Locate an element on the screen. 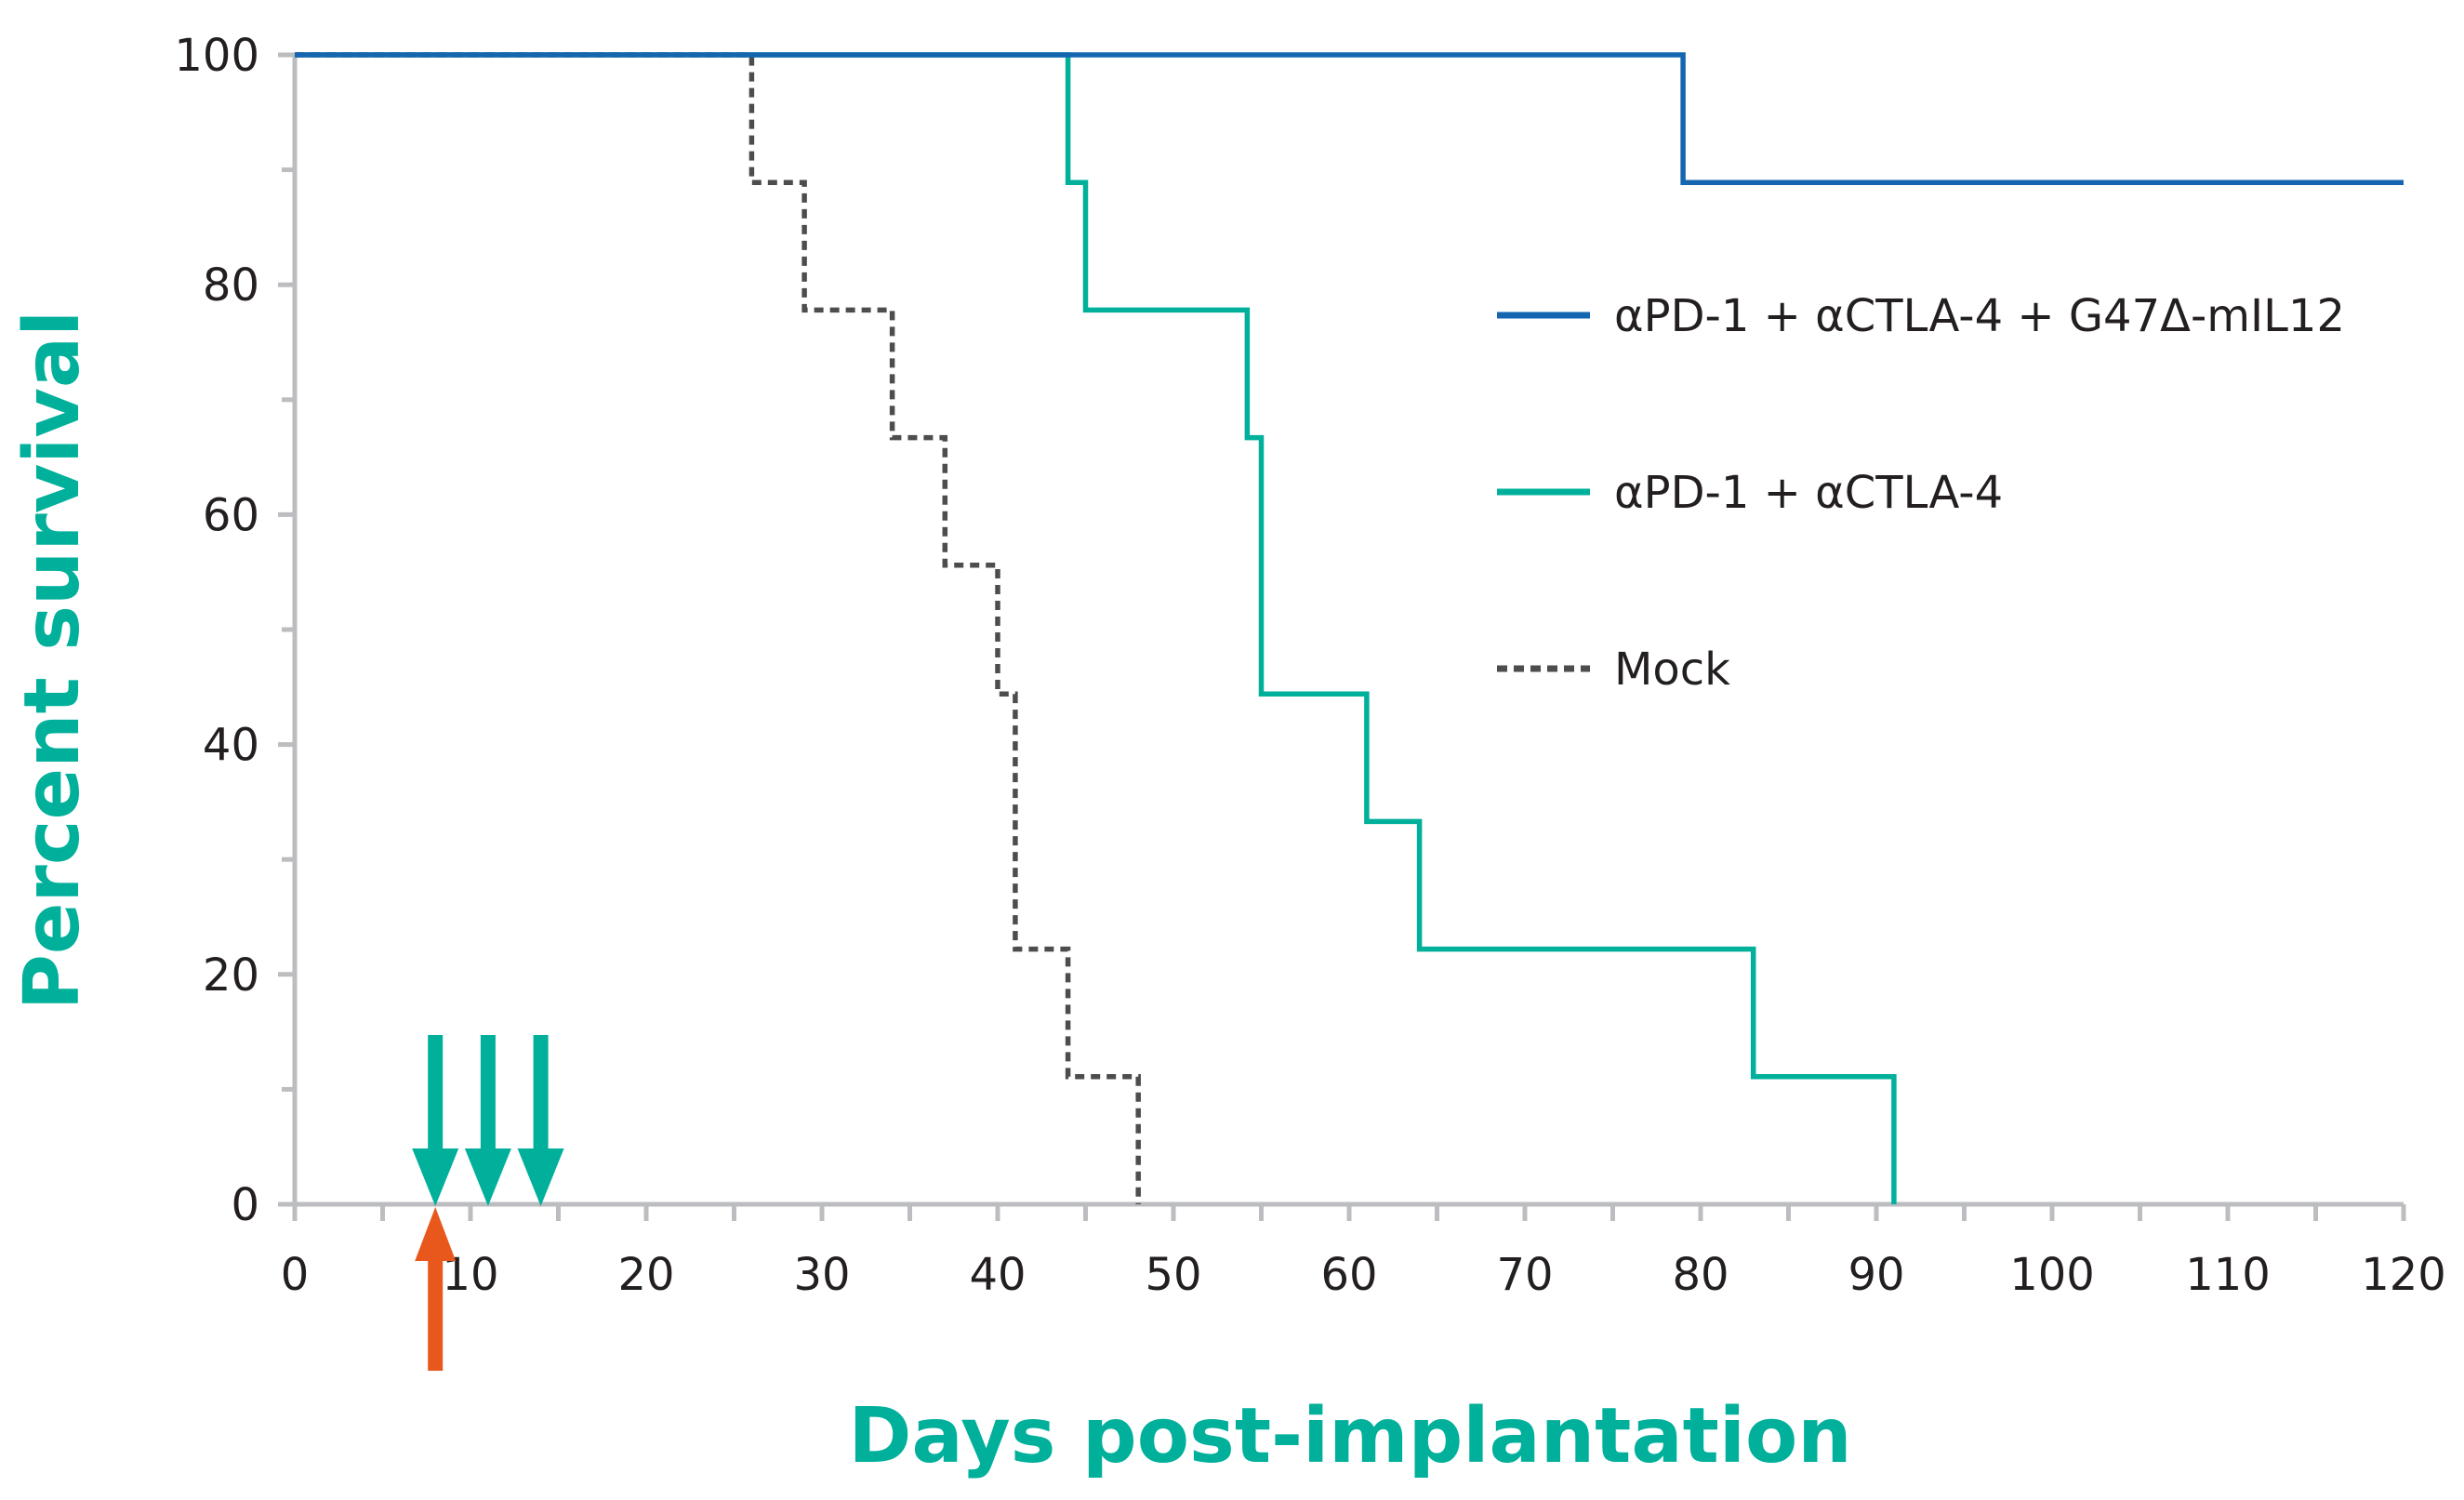  y-tick-label: 40 is located at coordinates (231, 746).